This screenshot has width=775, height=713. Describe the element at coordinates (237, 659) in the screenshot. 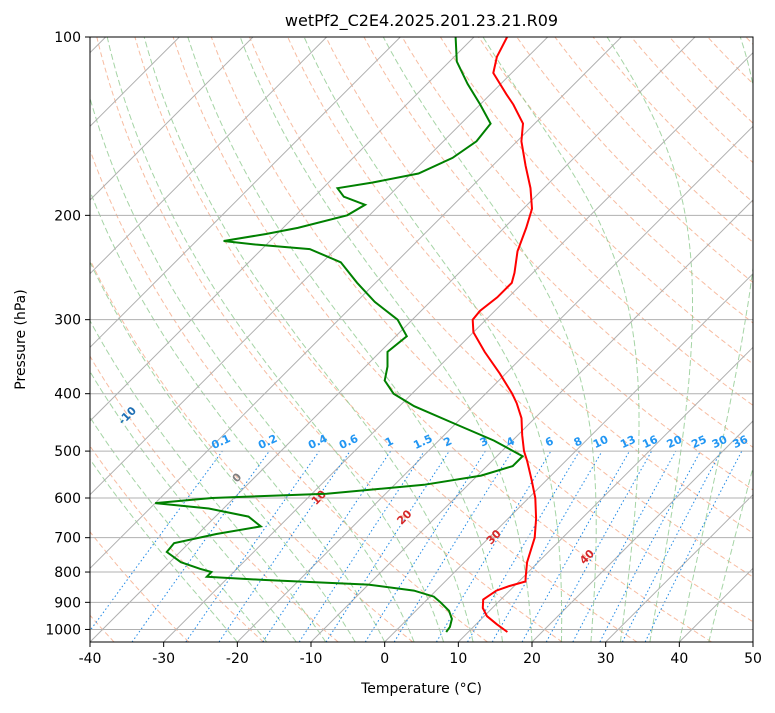

I see `x-tick-label: -20` at that location.